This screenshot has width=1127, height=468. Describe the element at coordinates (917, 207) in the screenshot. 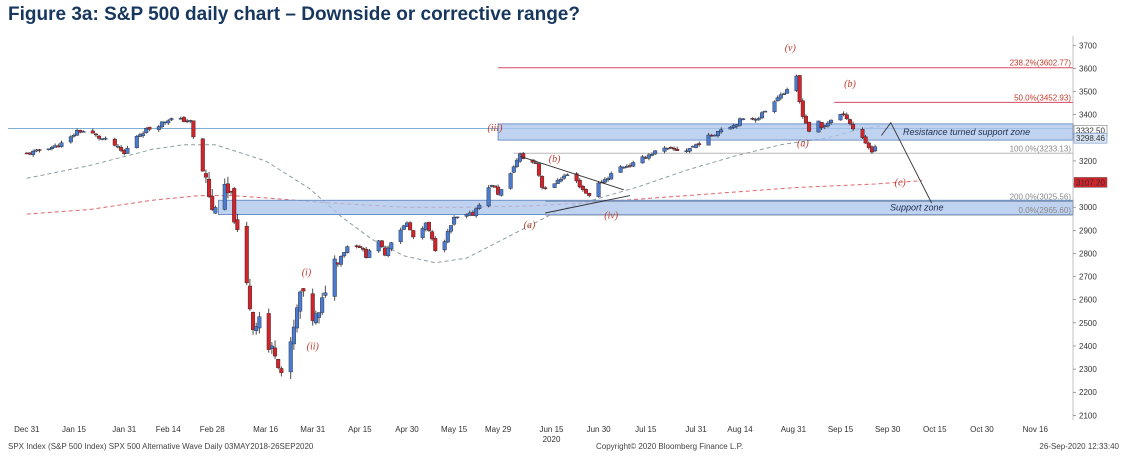

I see `zone-label: Support zone` at that location.